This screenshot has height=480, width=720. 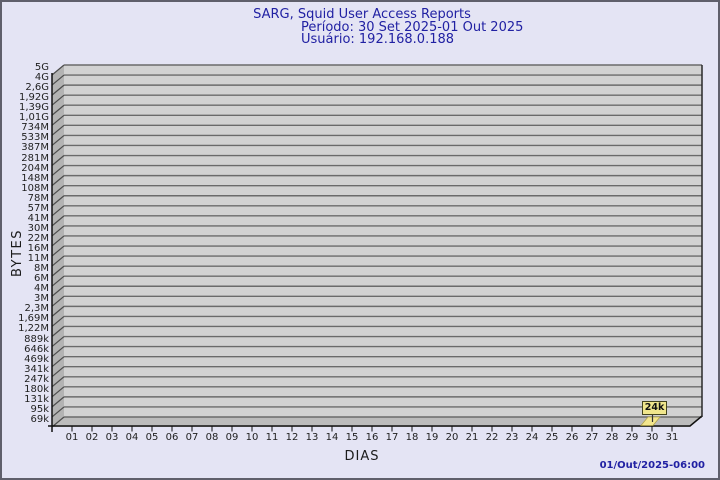 I want to click on y-tick-label: 30M, so click(x=38, y=228).